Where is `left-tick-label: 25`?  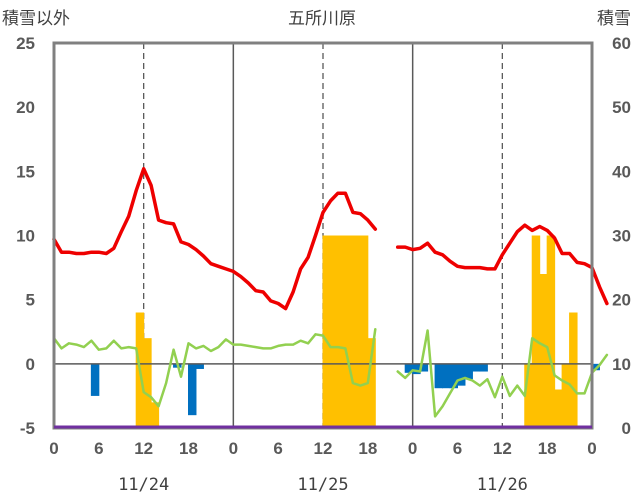
left-tick-label: 25 is located at coordinates (25, 43).